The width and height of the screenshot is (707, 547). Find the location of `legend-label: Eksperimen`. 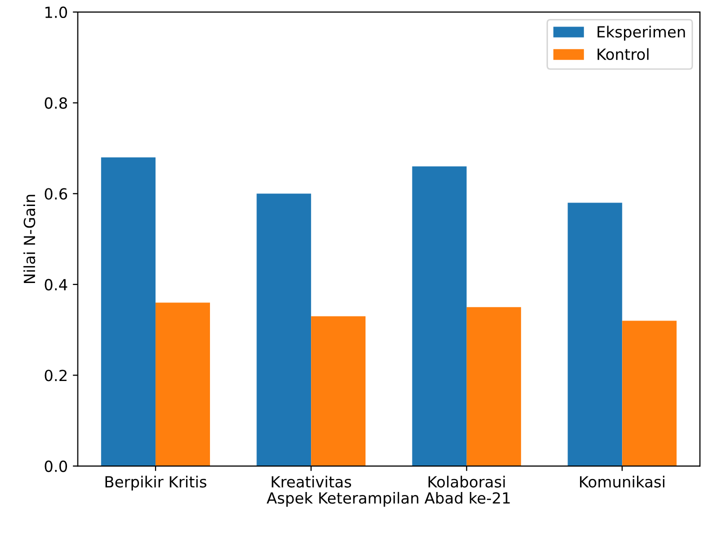

legend-label: Eksperimen is located at coordinates (641, 33).